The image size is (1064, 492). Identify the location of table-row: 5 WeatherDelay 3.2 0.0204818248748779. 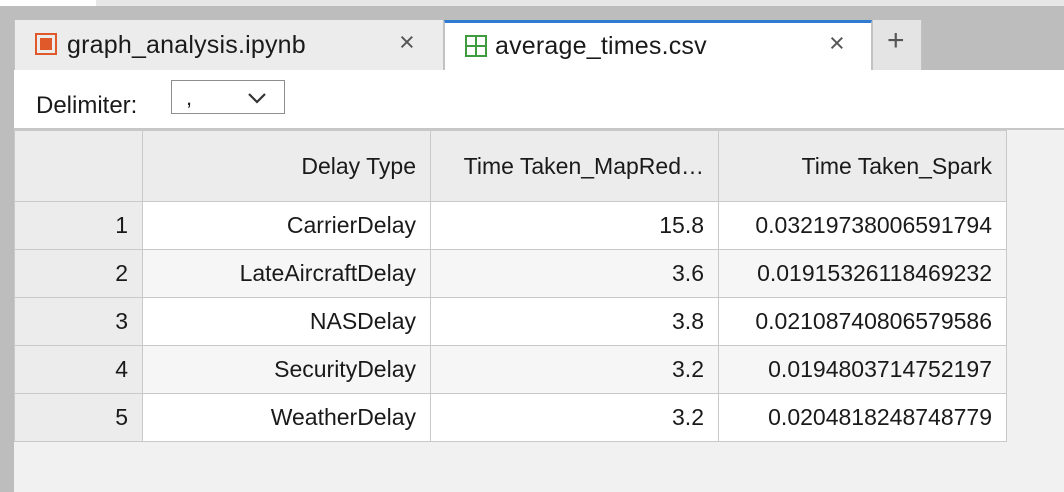
(510, 417).